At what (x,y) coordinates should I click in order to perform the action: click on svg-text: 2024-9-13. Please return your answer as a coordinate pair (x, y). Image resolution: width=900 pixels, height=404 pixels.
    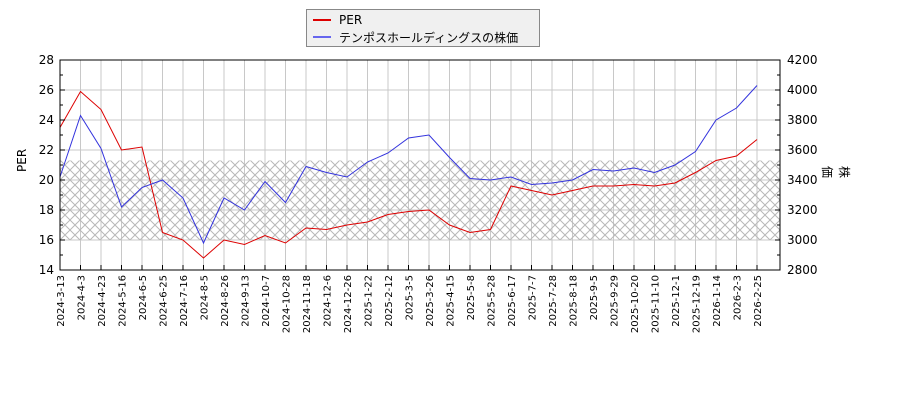
    Looking at the image, I should click on (246, 301).